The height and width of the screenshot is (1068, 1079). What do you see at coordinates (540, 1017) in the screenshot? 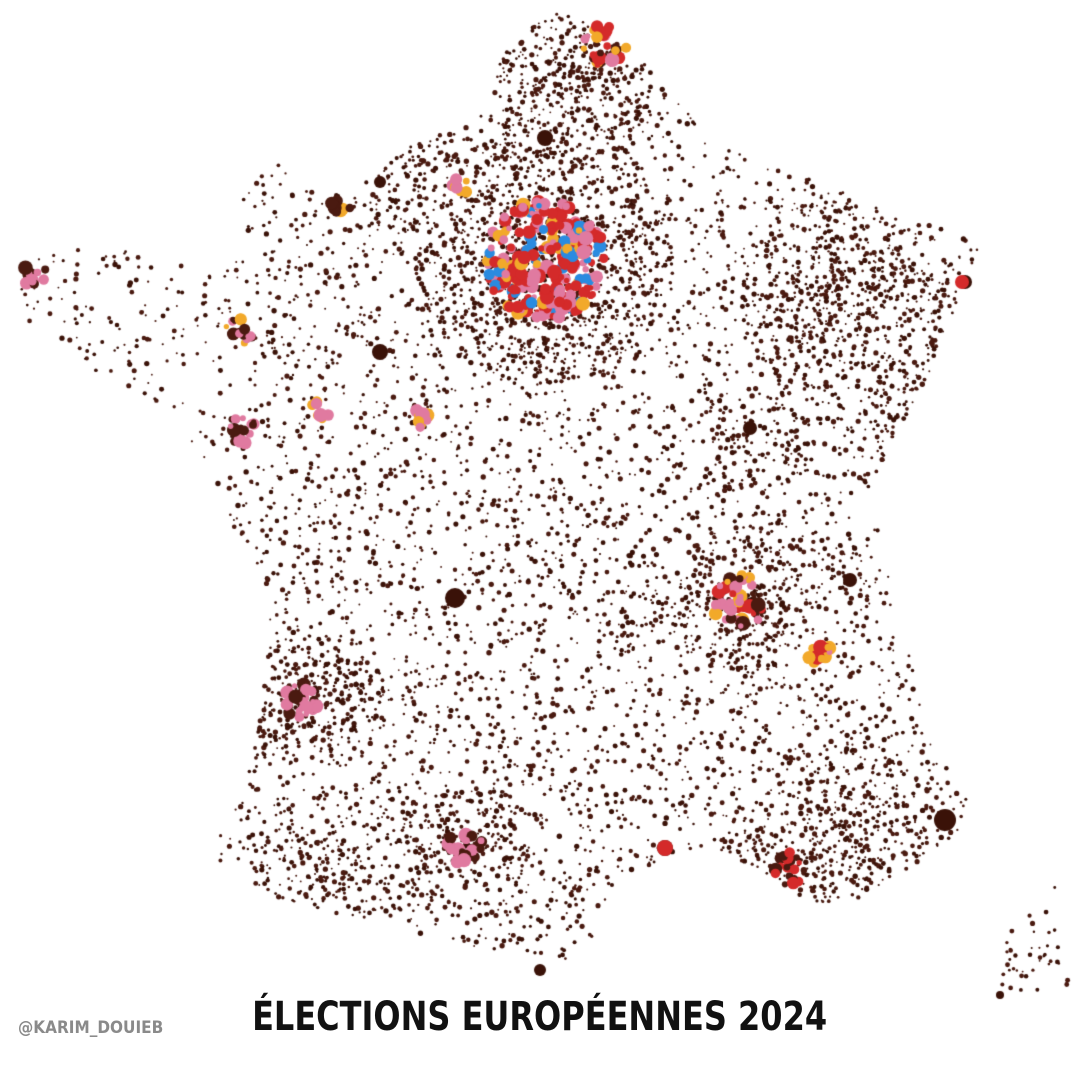
I see `map-title: ÉLECTIONS EUROPÉENNES 2024` at bounding box center [540, 1017].